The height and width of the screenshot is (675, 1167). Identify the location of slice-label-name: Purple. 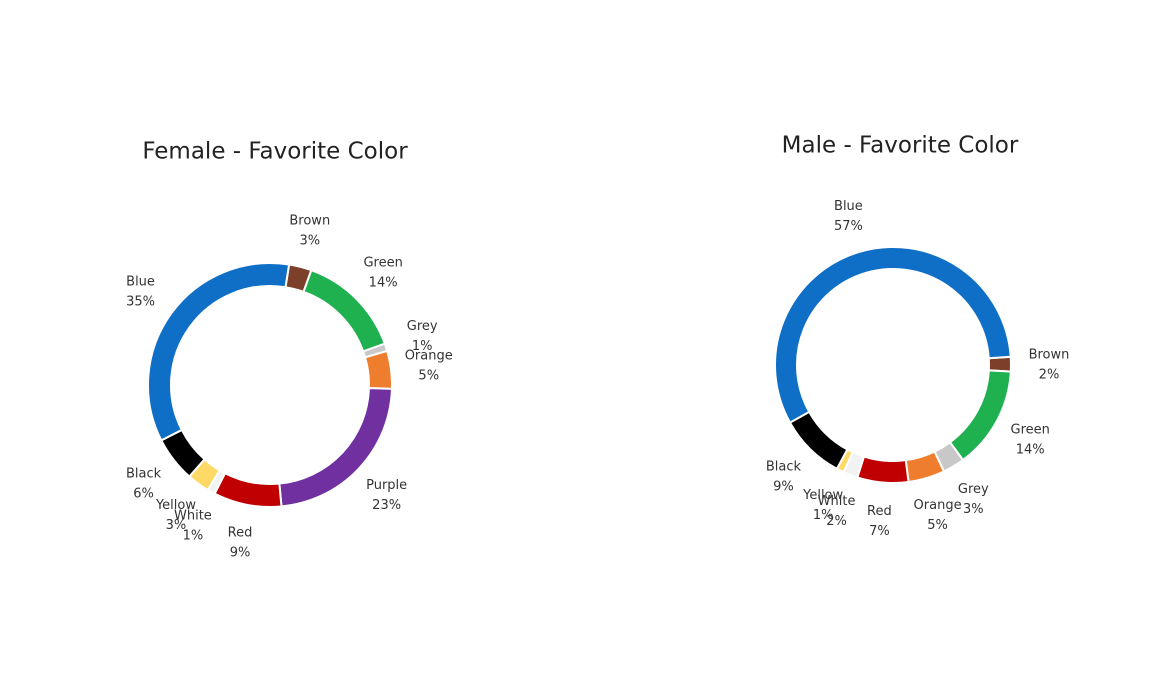
(386, 485).